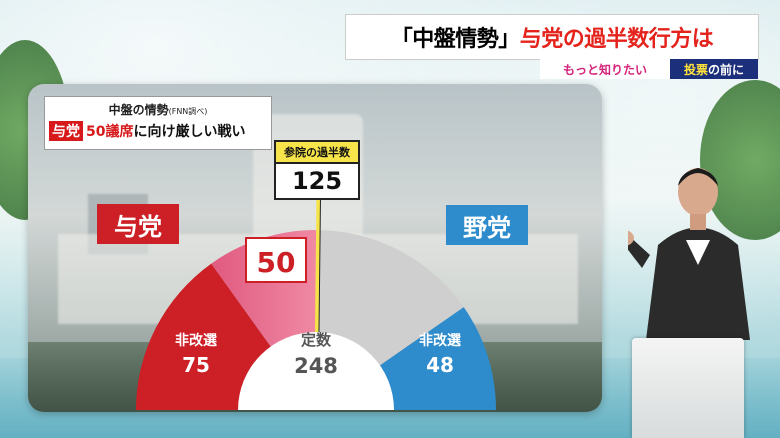  What do you see at coordinates (688, 388) in the screenshot?
I see `podium` at bounding box center [688, 388].